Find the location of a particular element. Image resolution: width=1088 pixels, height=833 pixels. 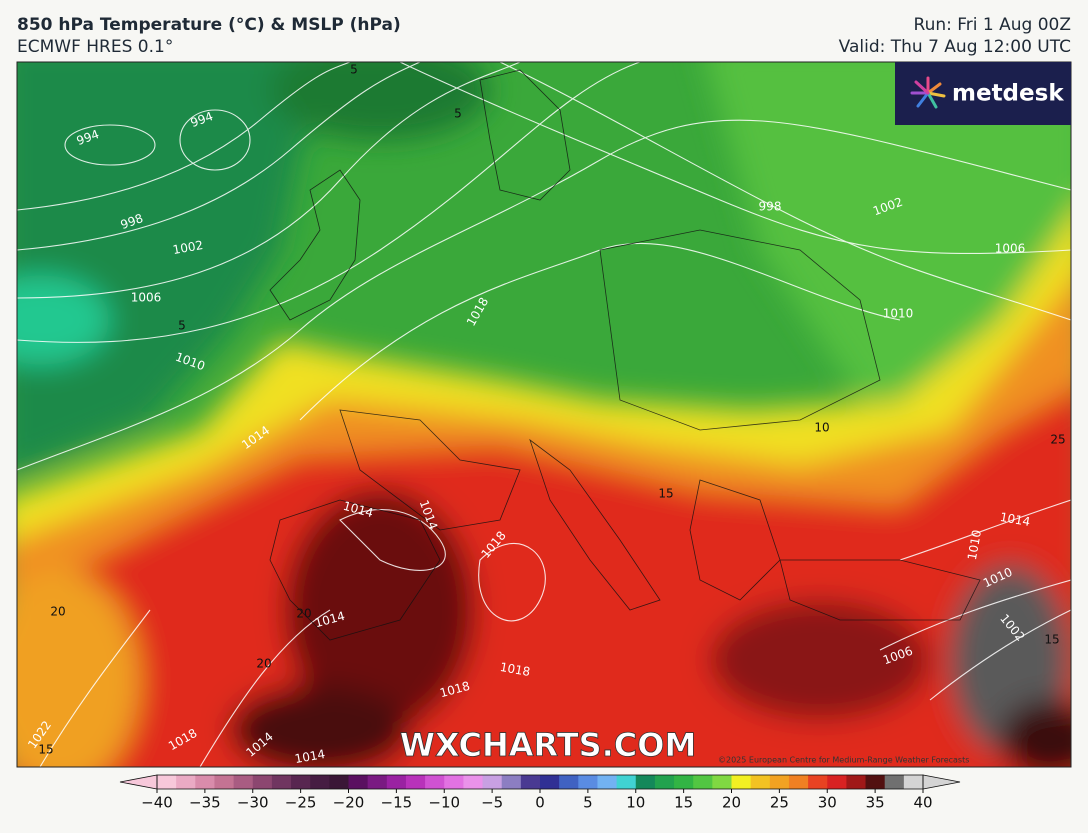

subtitle: ECMWF HRES 0.1° is located at coordinates (95, 47).